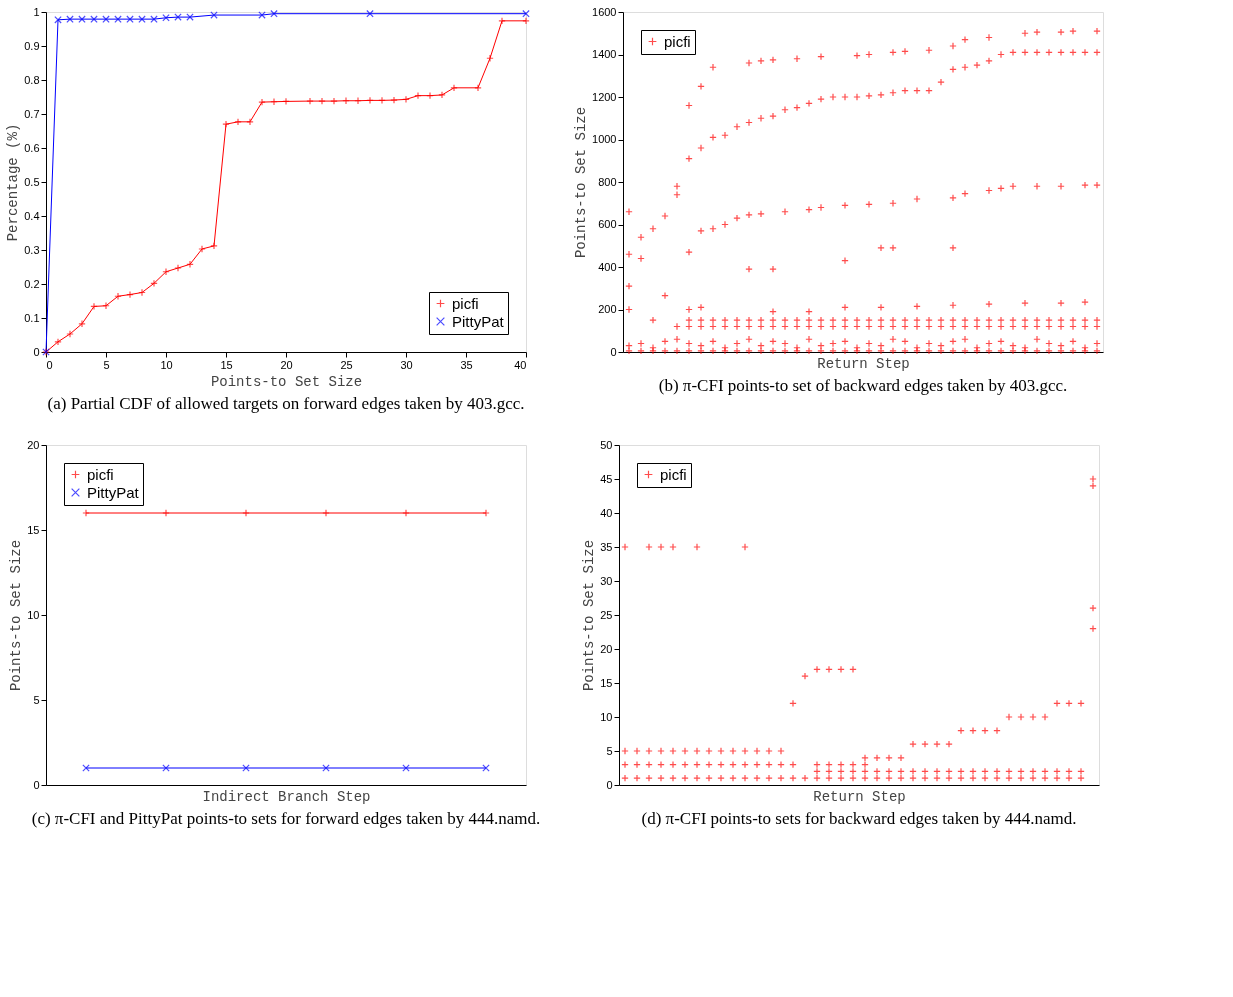  Describe the element at coordinates (606, 478) in the screenshot. I see `y-tick-label: 45` at that location.